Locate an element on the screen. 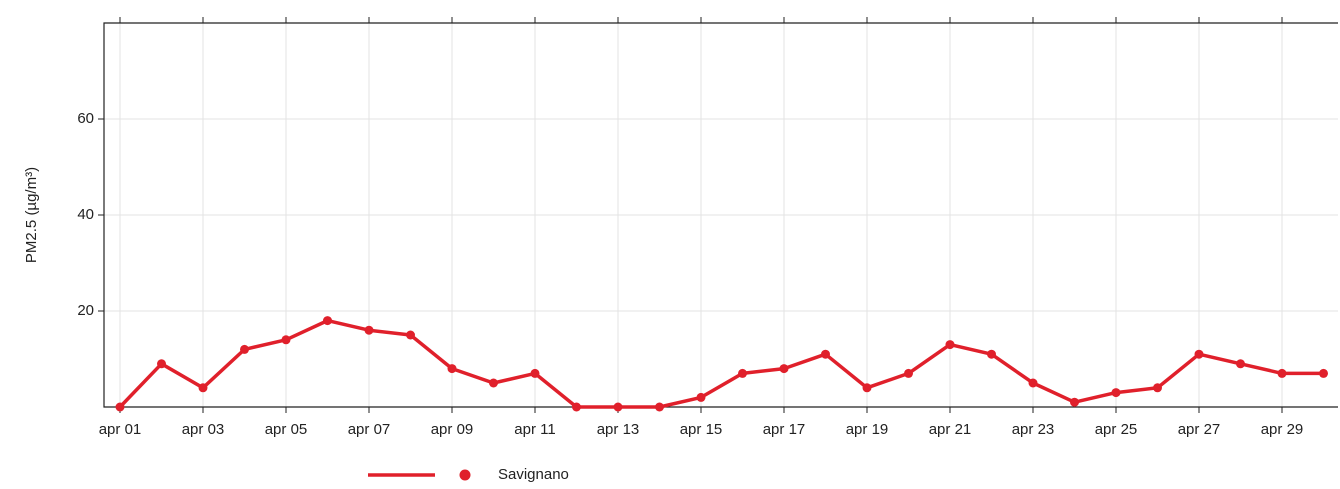 The image size is (1340, 489). x-tick-label: apr 11 is located at coordinates (534, 429).